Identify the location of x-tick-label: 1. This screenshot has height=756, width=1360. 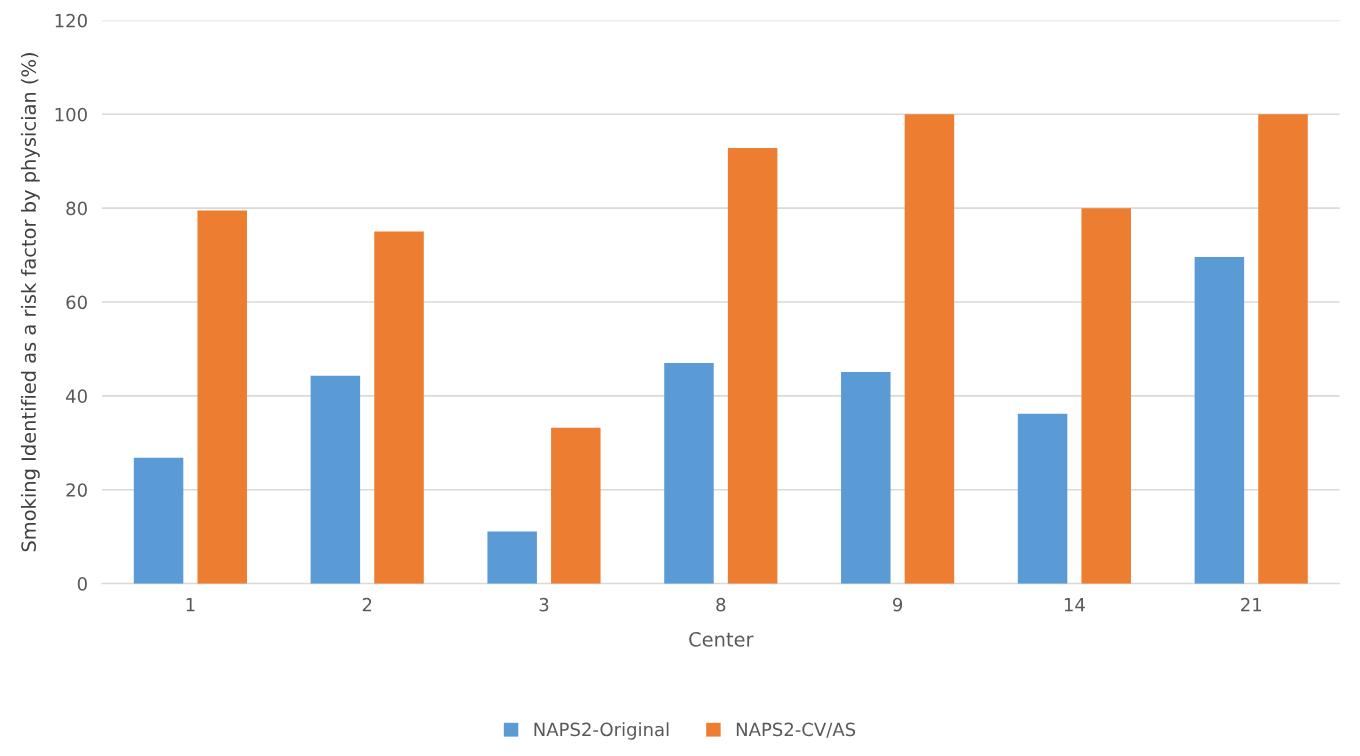
(190, 605).